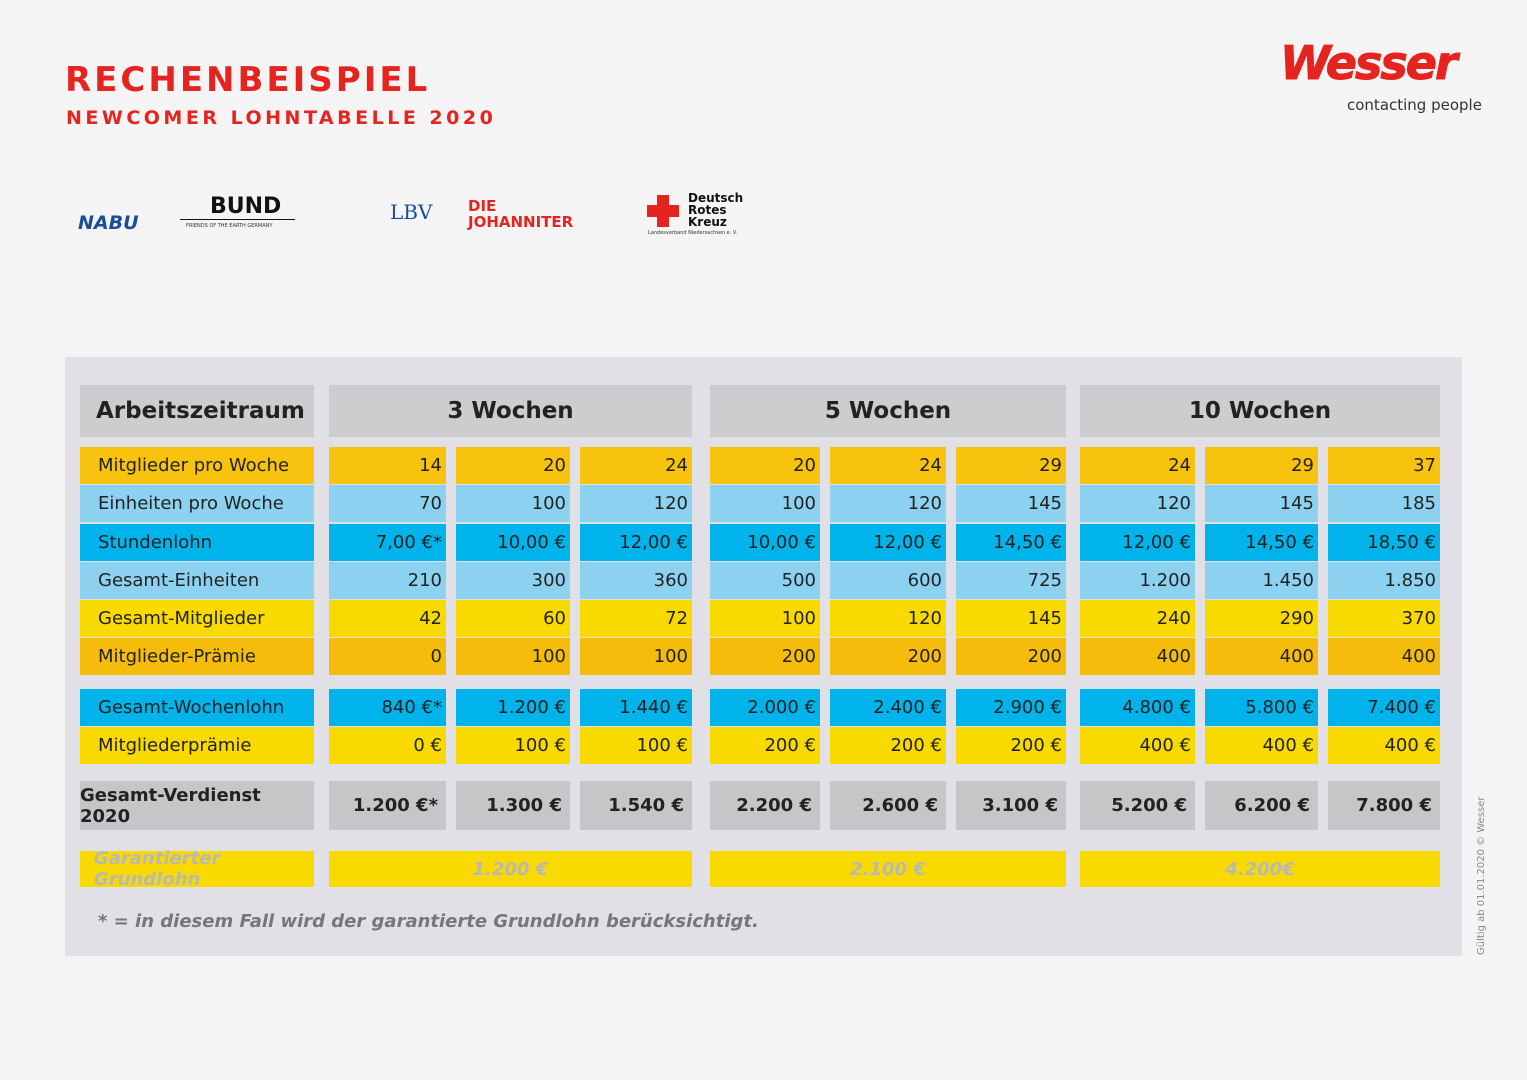  Describe the element at coordinates (513, 805) in the screenshot. I see `value-cell: 1.300 €` at that location.